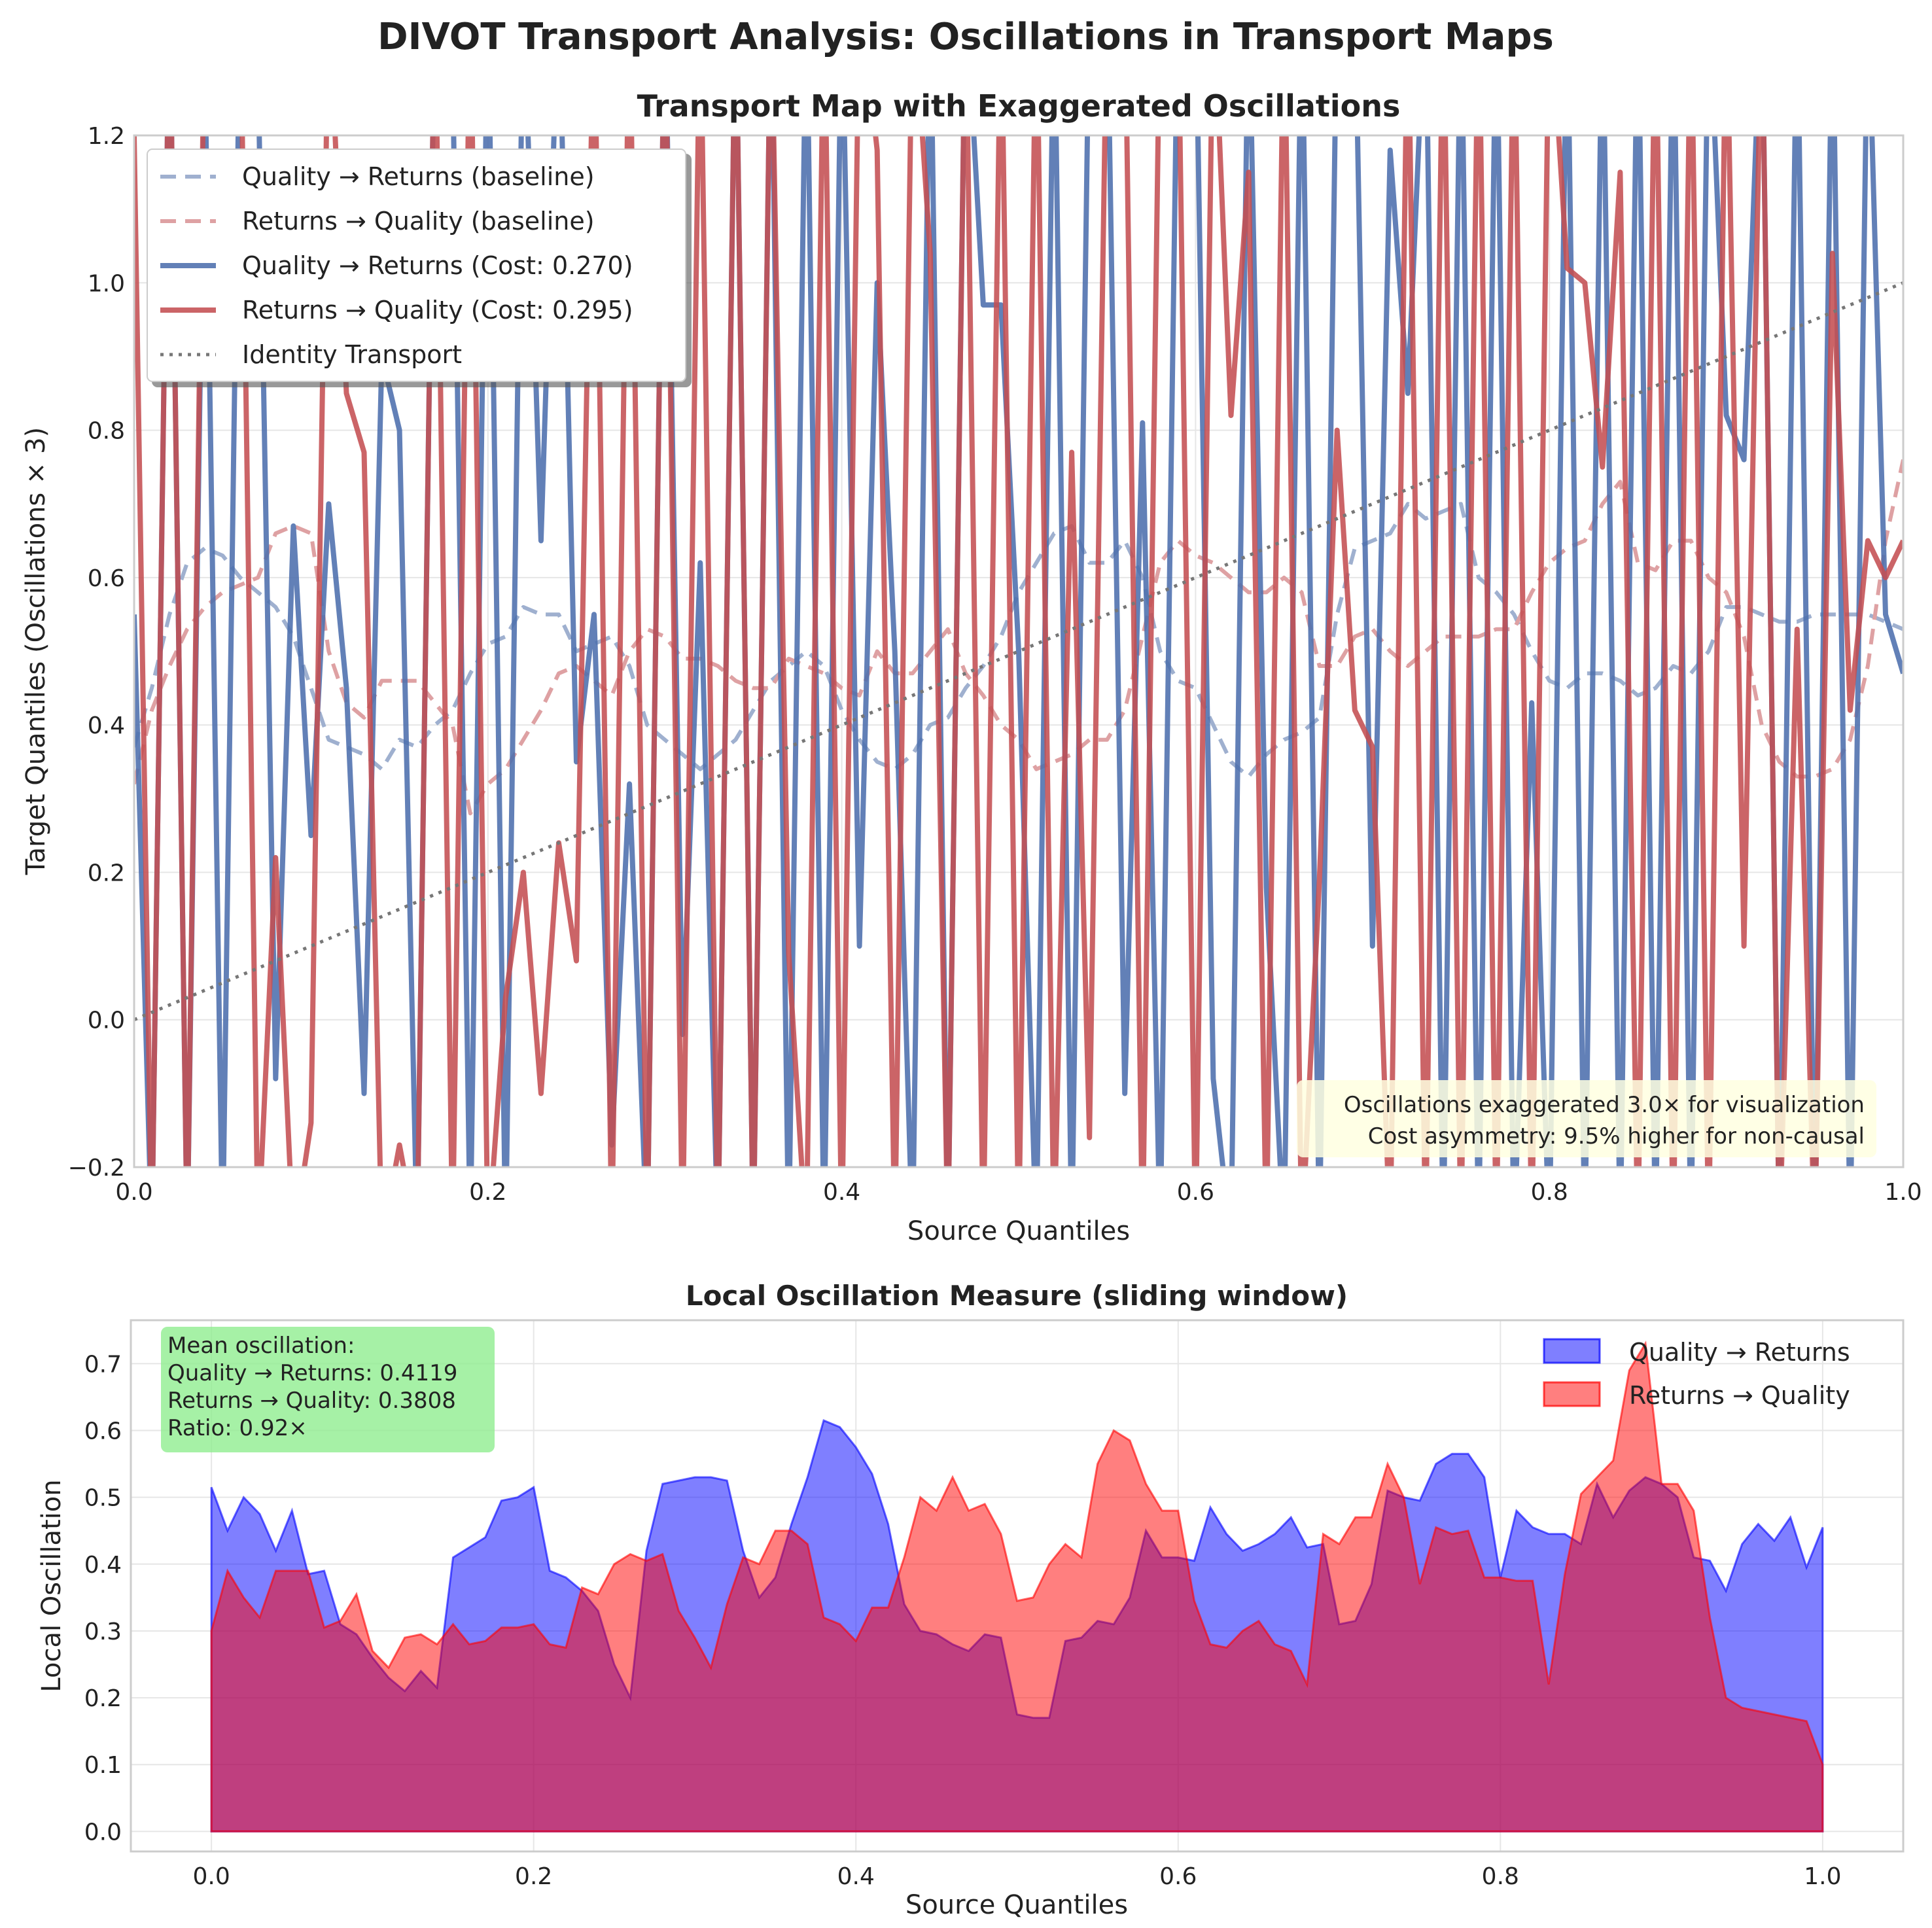 Image resolution: width=1932 pixels, height=1928 pixels. Describe the element at coordinates (352, 354) in the screenshot. I see `legend-label: Identity Transport` at that location.